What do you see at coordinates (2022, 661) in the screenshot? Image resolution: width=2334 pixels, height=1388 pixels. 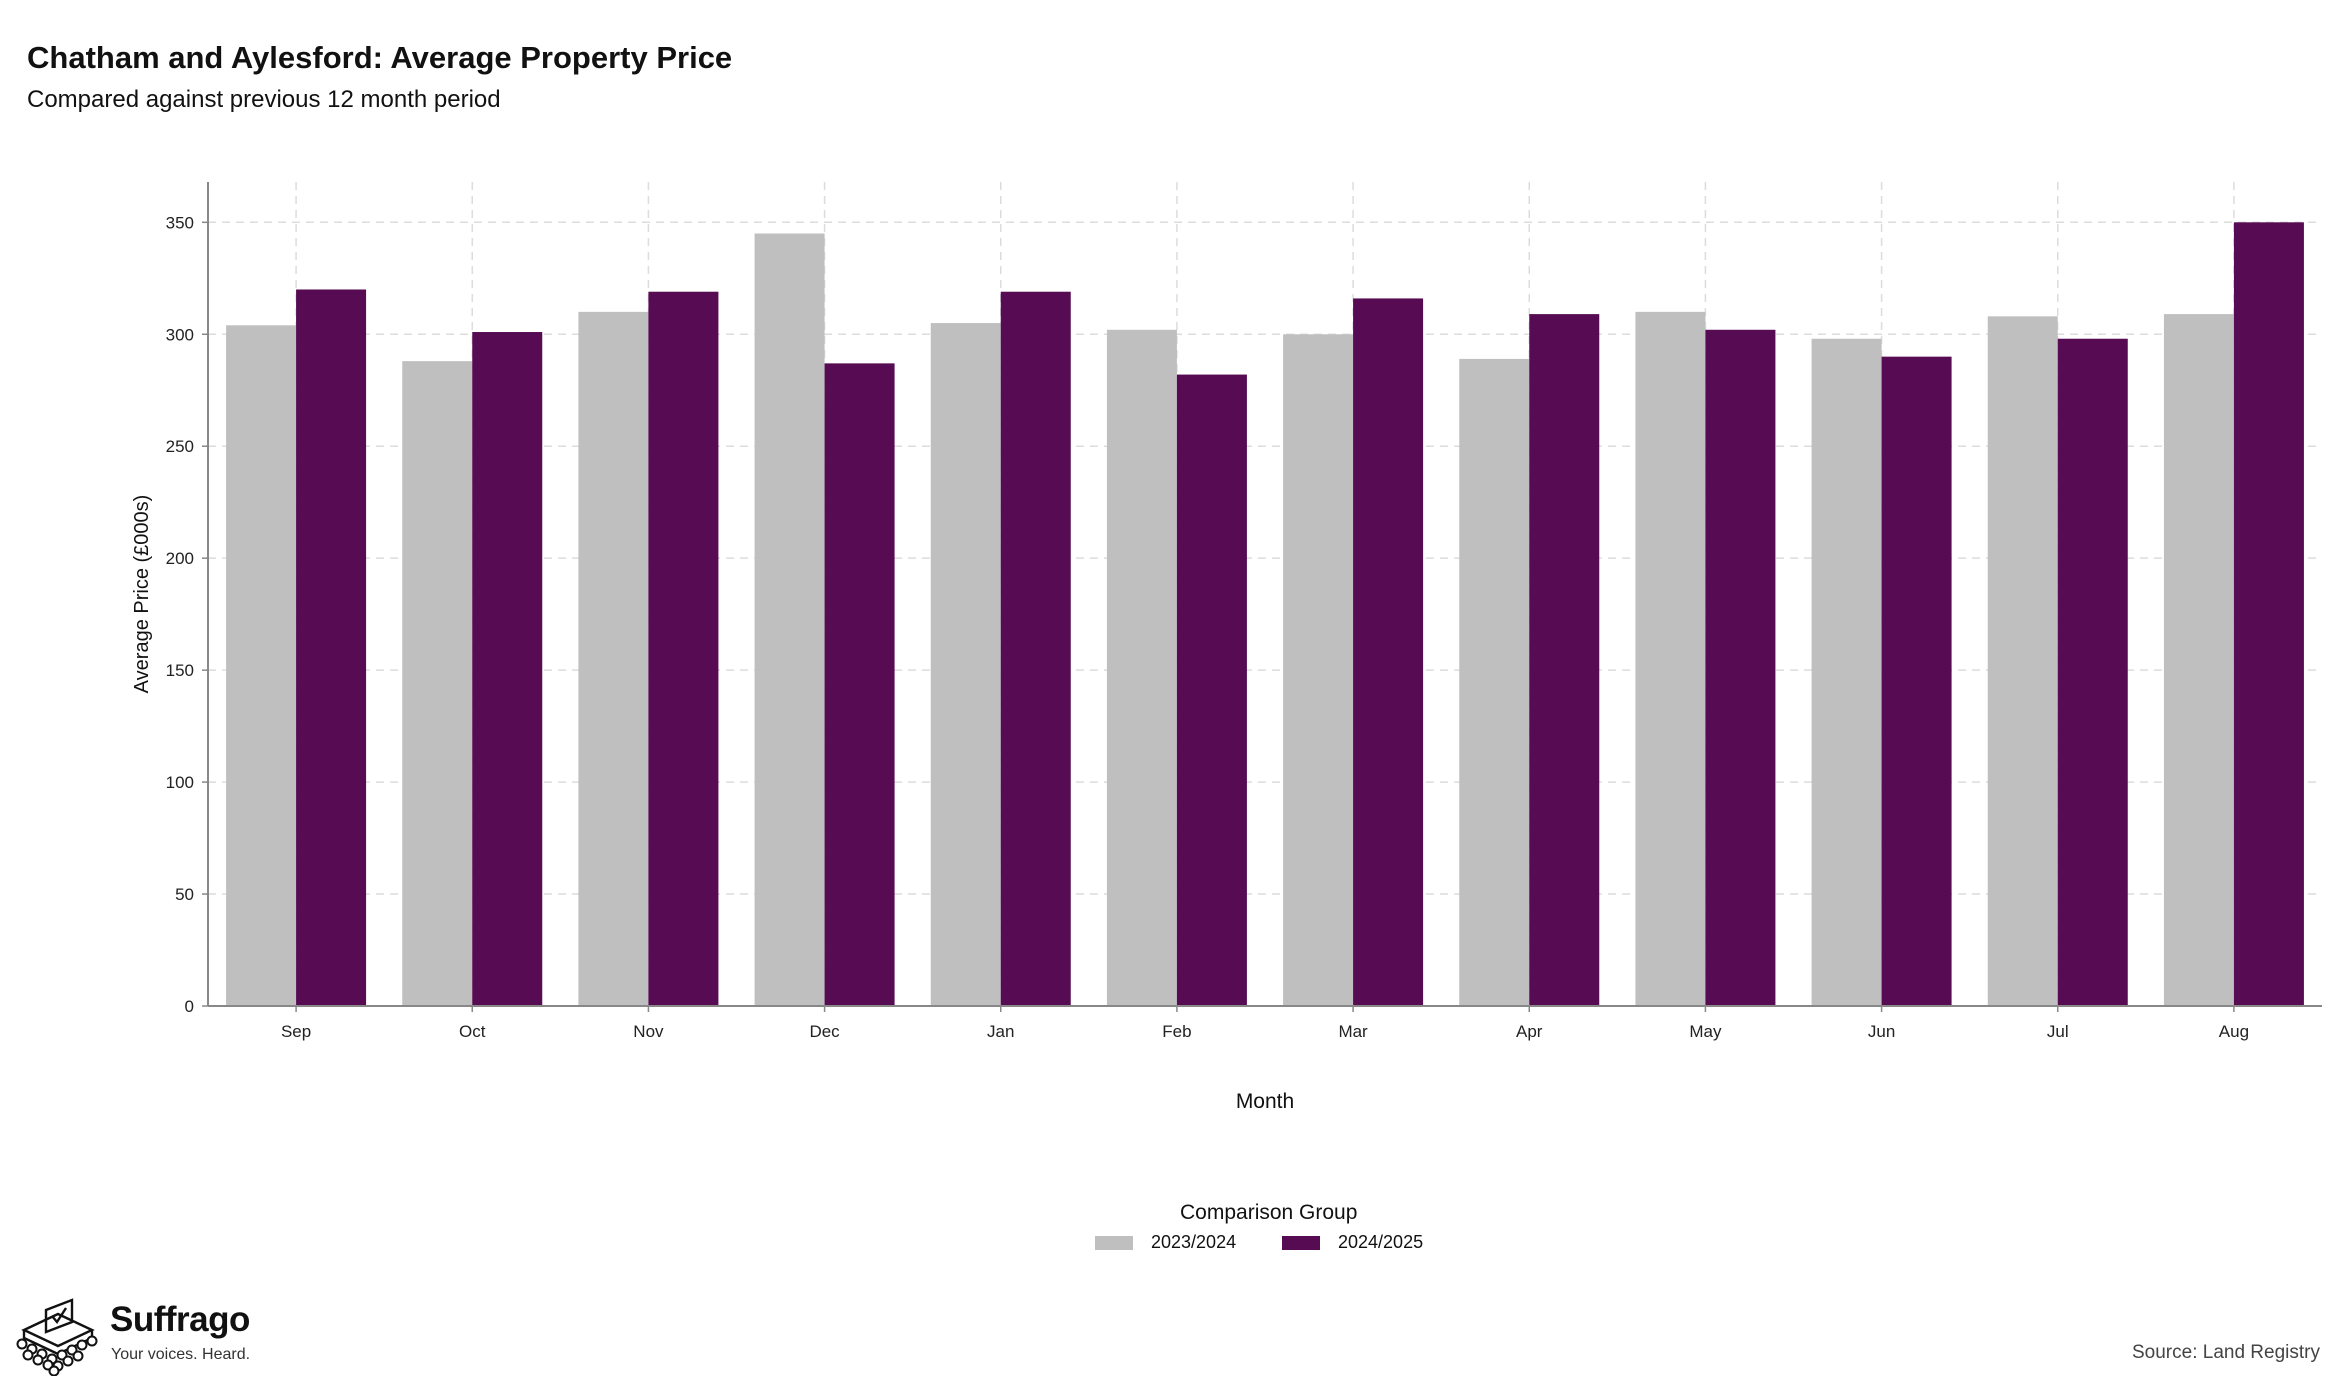 I see `bar-2023-2024-jul` at bounding box center [2022, 661].